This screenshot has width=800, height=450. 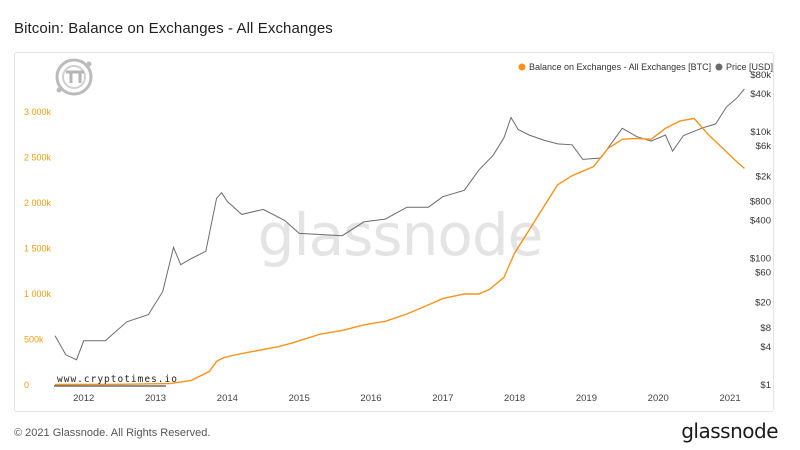 What do you see at coordinates (760, 201) in the screenshot?
I see `right-tick-label: $800` at bounding box center [760, 201].